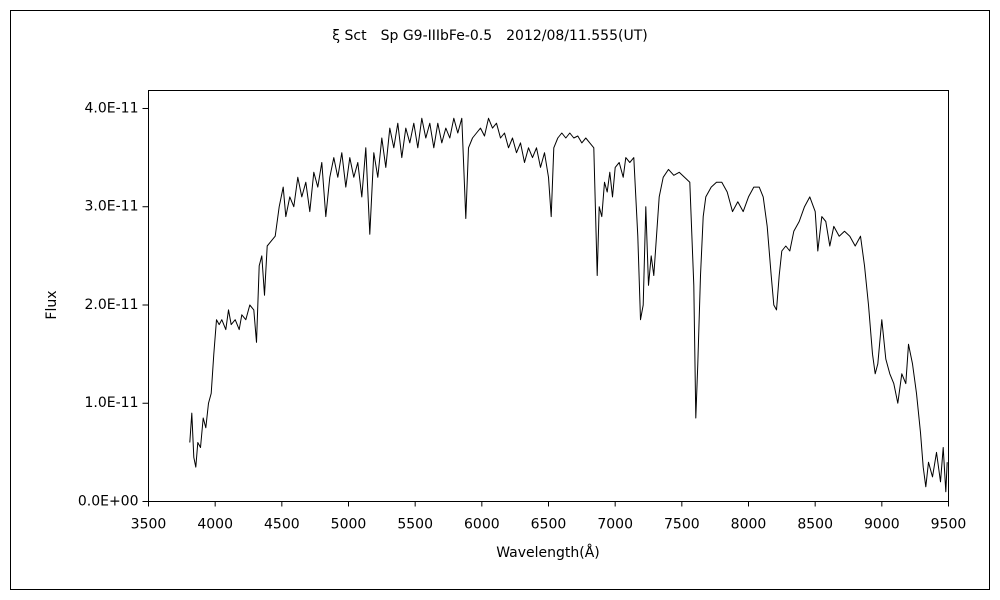  Describe the element at coordinates (615, 525) in the screenshot. I see `x-tick-label: 7000` at that location.